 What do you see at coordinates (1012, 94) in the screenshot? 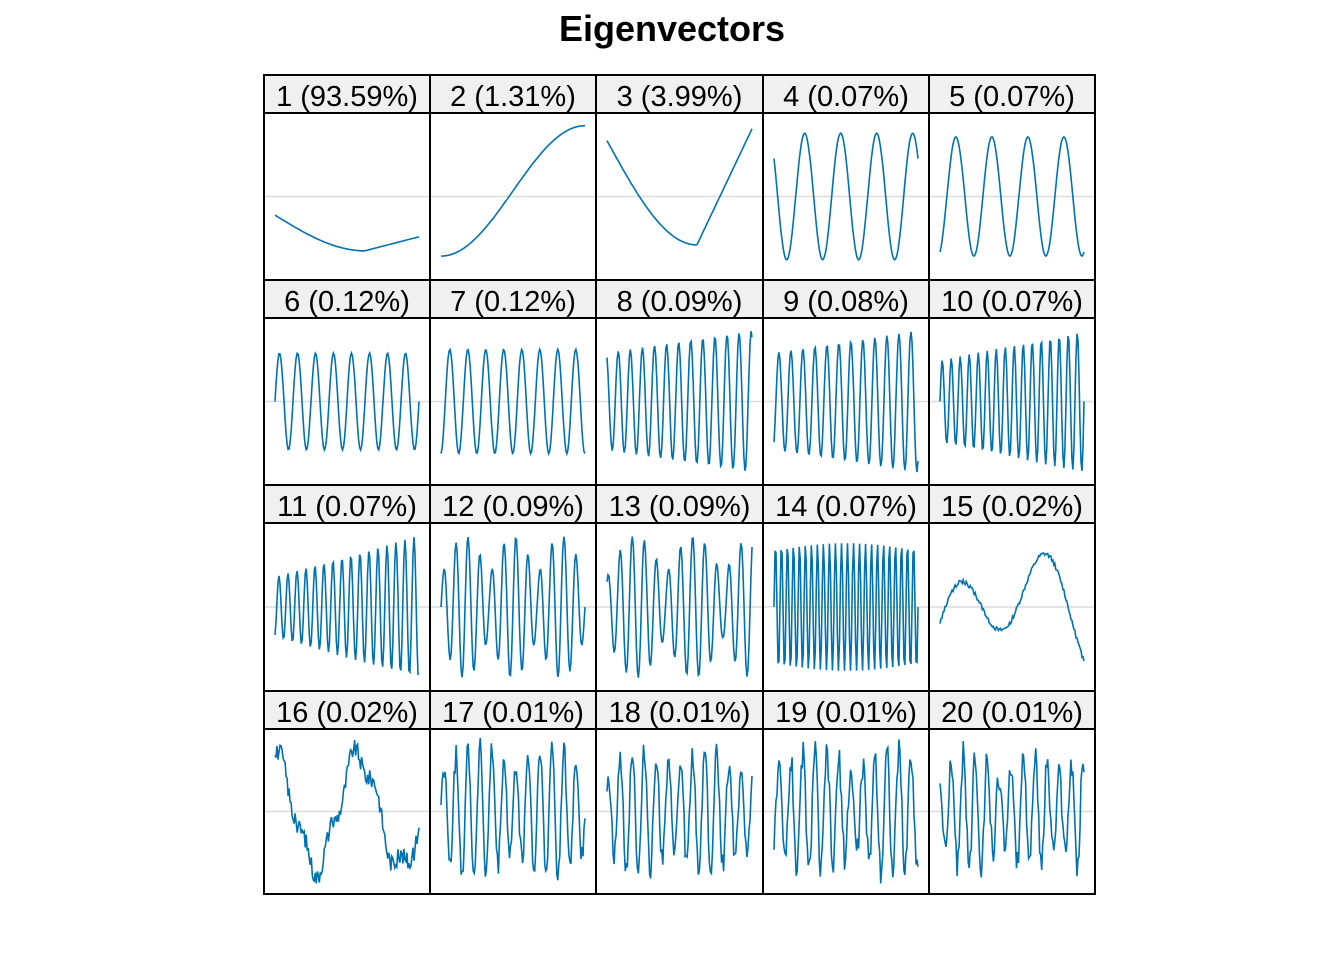
I see `facet-strip-label: 5 (0.07%)` at bounding box center [1012, 94].